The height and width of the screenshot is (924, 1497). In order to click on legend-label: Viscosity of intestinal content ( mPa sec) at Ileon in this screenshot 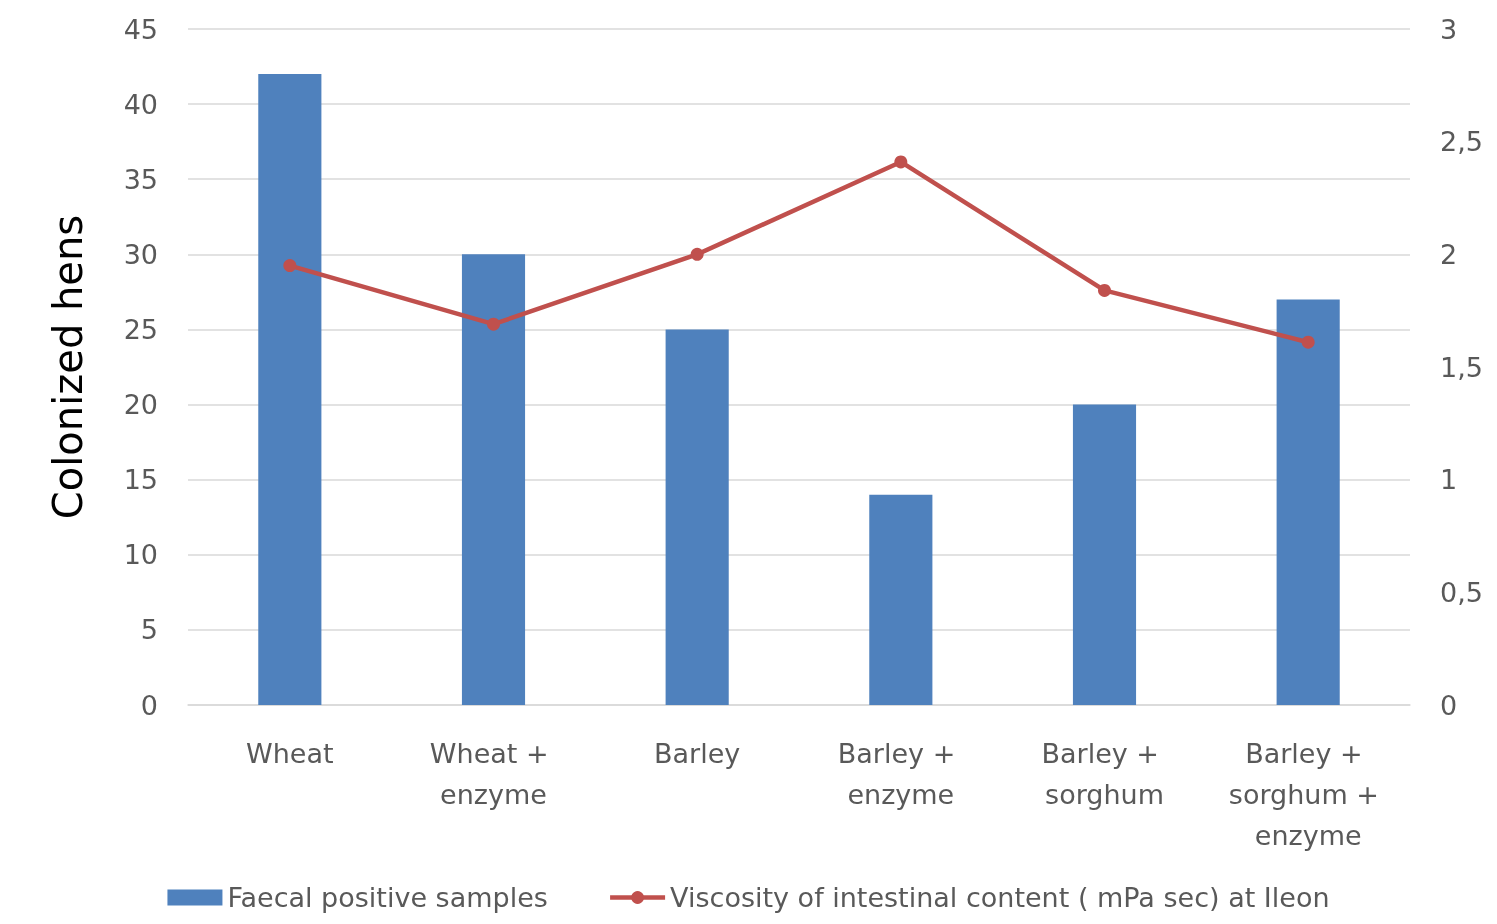, I will do `click(1000, 897)`.